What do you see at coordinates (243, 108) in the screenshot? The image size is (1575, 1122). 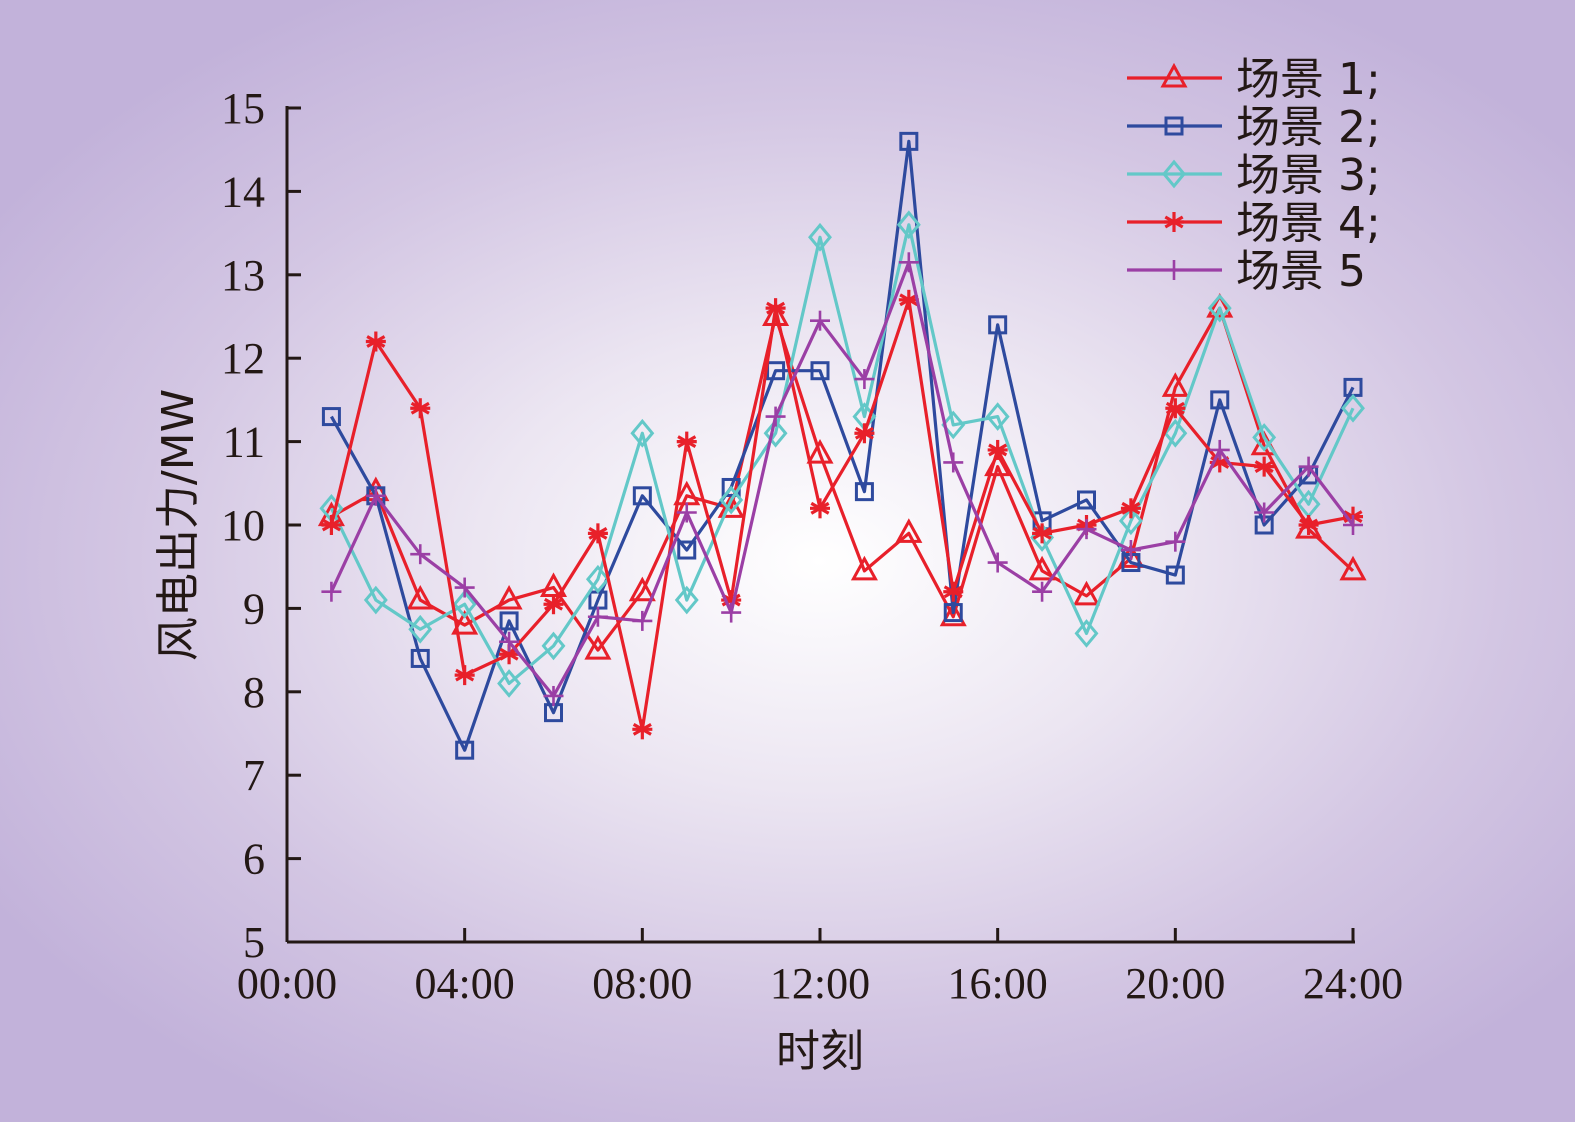 I see `y-tick-label: 15` at bounding box center [243, 108].